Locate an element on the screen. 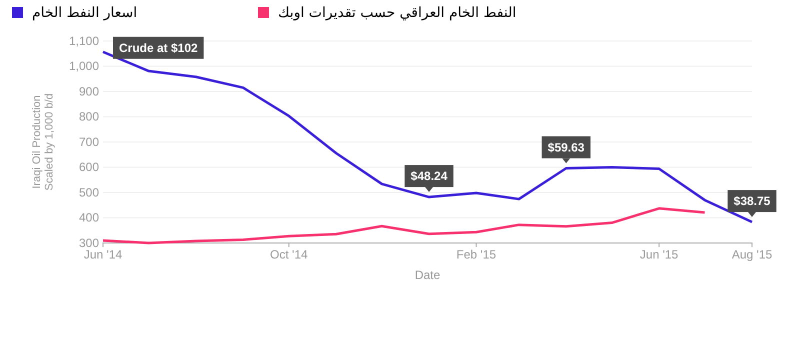  y-tick-label: 800 is located at coordinates (89, 117).